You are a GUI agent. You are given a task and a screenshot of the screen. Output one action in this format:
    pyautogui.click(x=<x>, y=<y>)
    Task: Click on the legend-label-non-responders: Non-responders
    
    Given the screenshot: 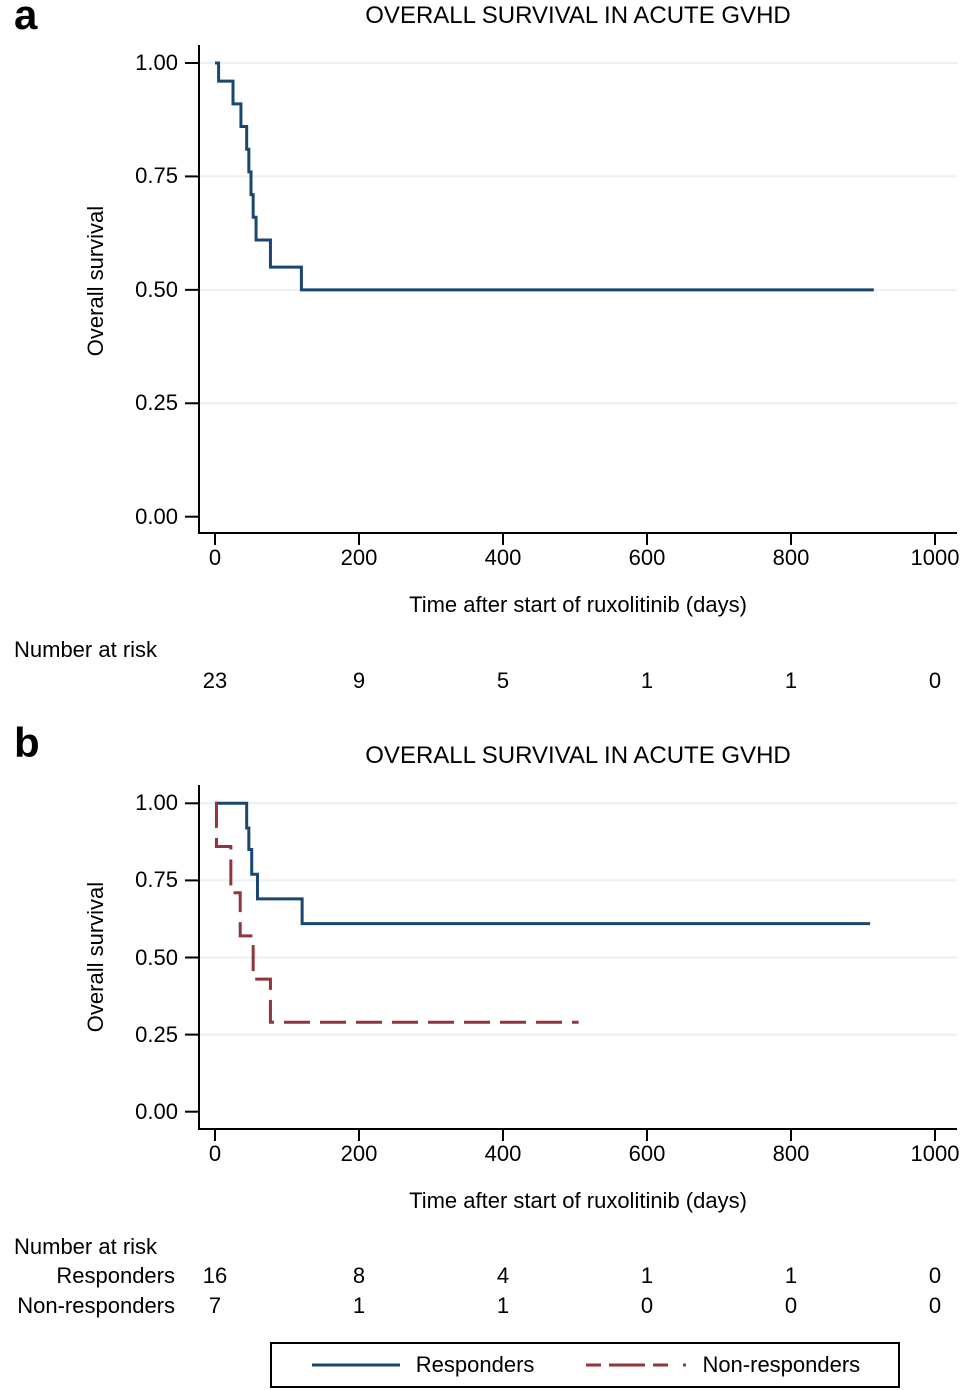 What is the action you would take?
    pyautogui.click(x=781, y=1364)
    